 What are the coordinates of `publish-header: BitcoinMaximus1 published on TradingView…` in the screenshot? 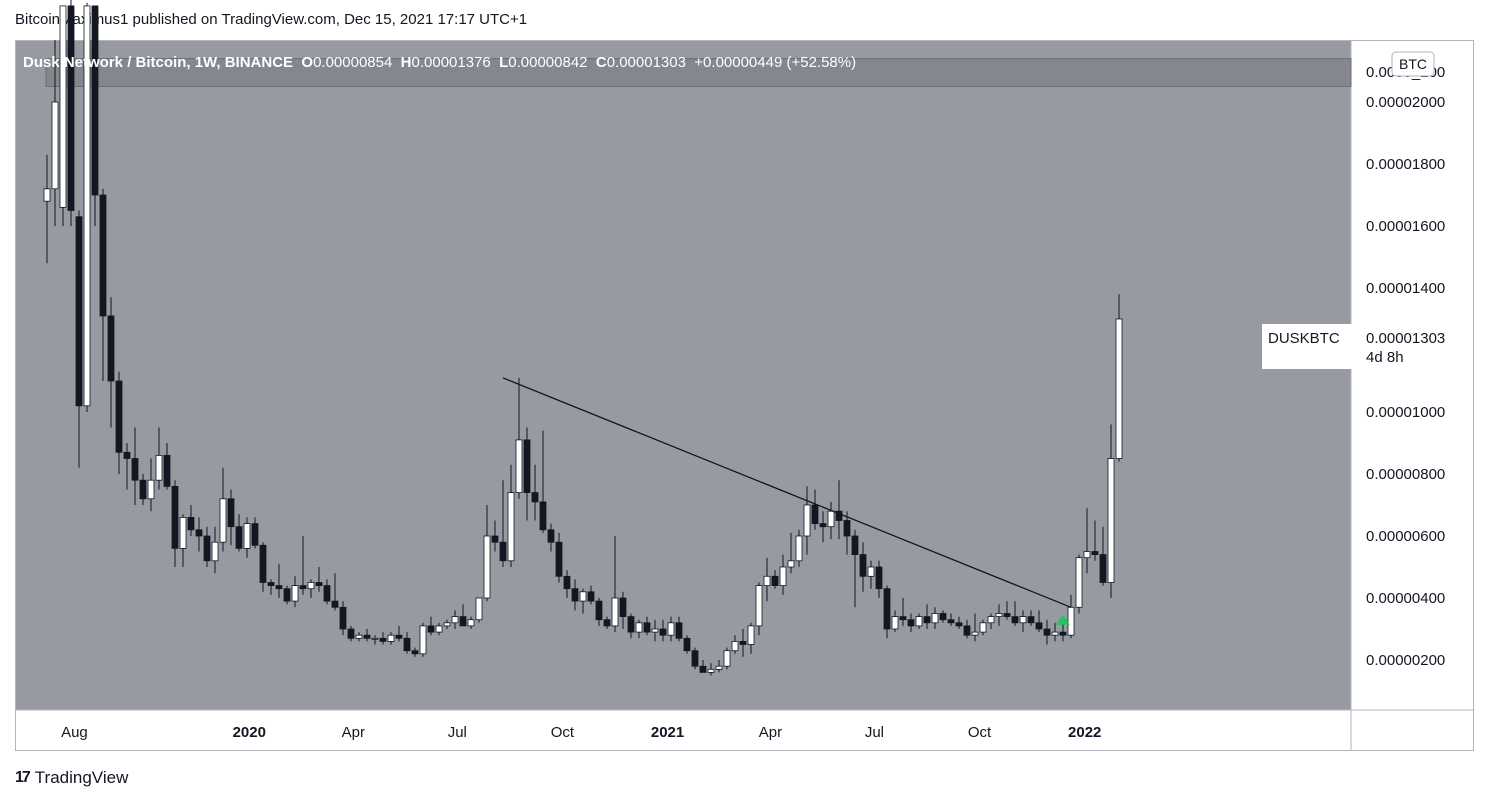 It's located at (271, 19).